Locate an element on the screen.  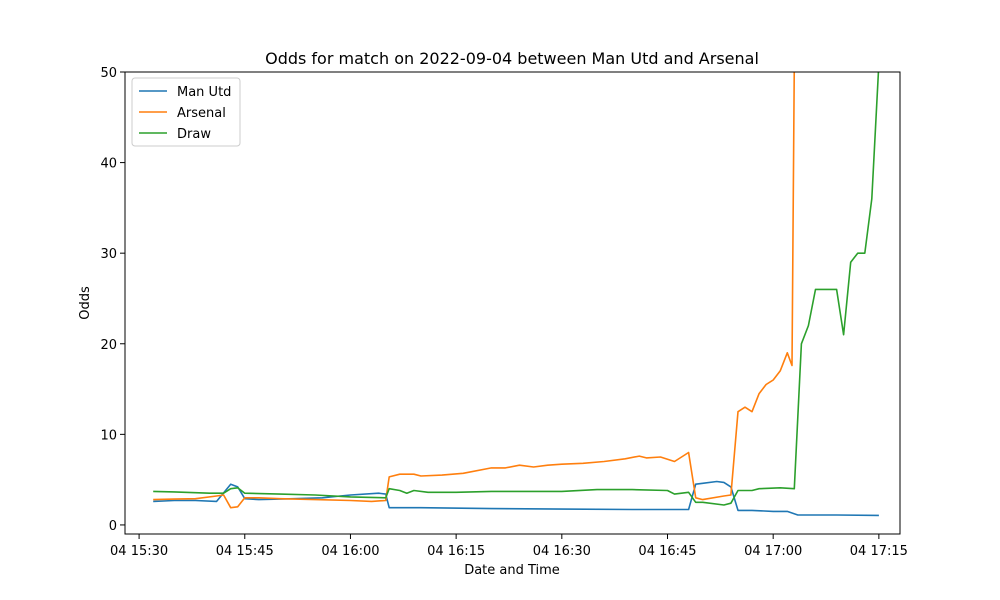
legend: Man Utd Arsenal Draw is located at coordinates (186, 112).